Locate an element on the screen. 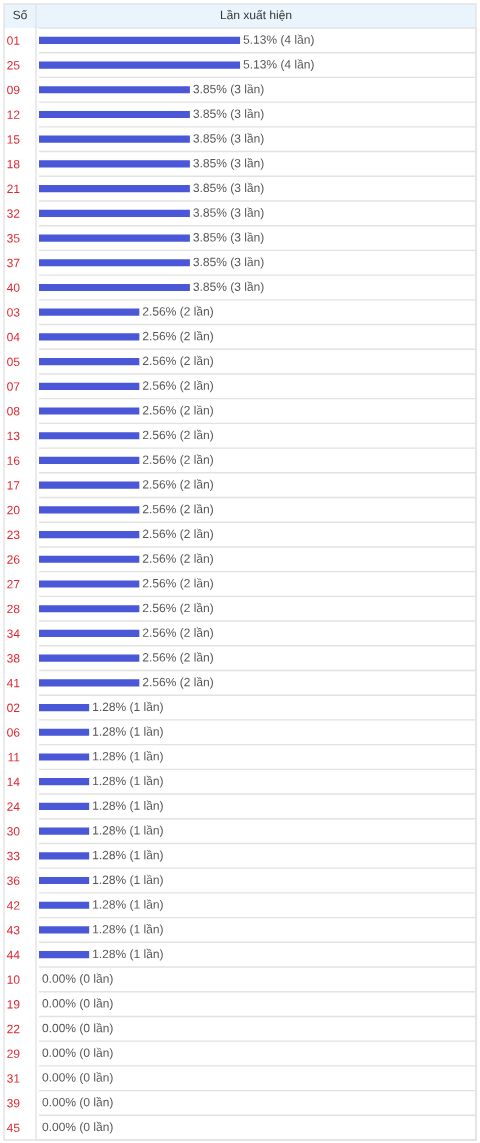 This screenshot has width=480, height=1143. y-tick-label: 25 is located at coordinates (13, 65).